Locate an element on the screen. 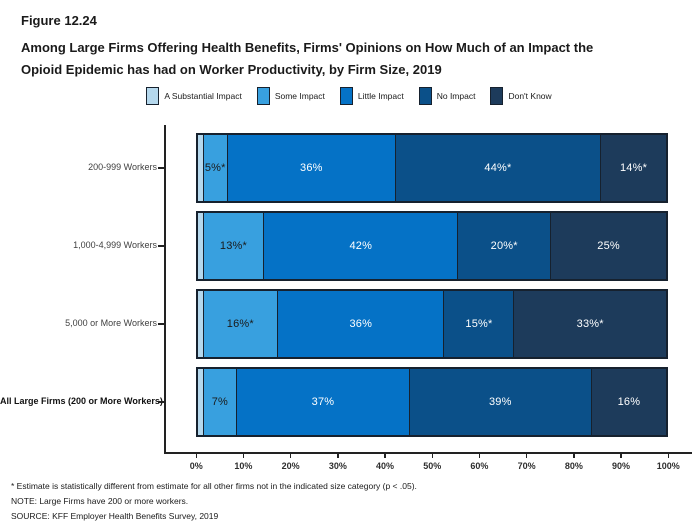  bar-segment-label: 42% is located at coordinates (361, 246).